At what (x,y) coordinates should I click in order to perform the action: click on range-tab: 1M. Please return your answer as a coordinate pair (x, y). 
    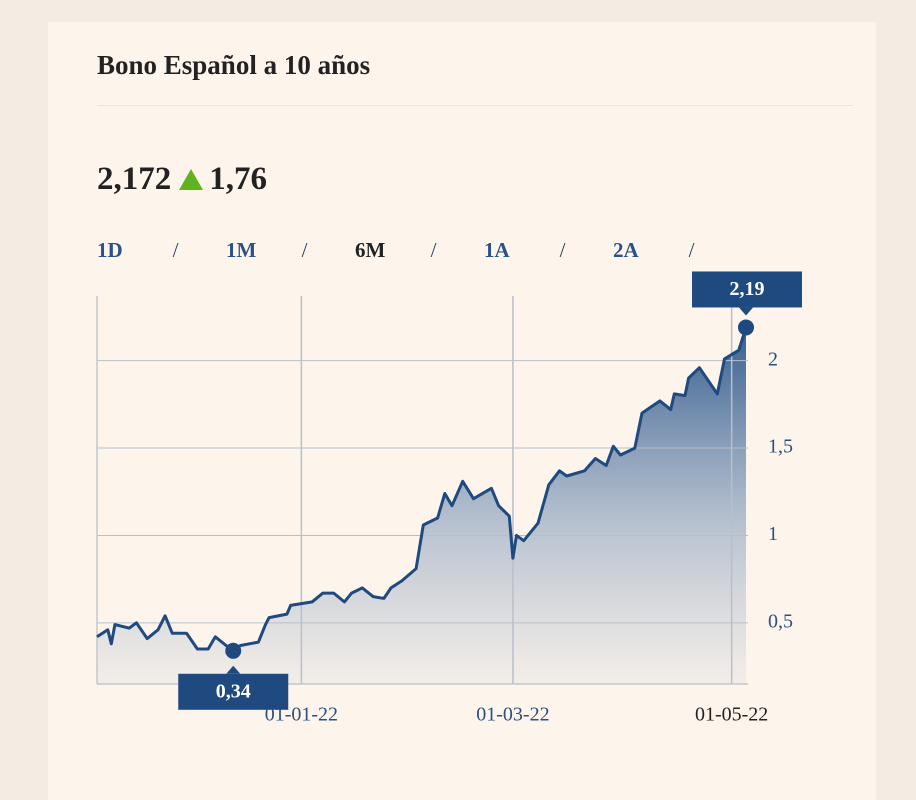
    Looking at the image, I should click on (241, 250).